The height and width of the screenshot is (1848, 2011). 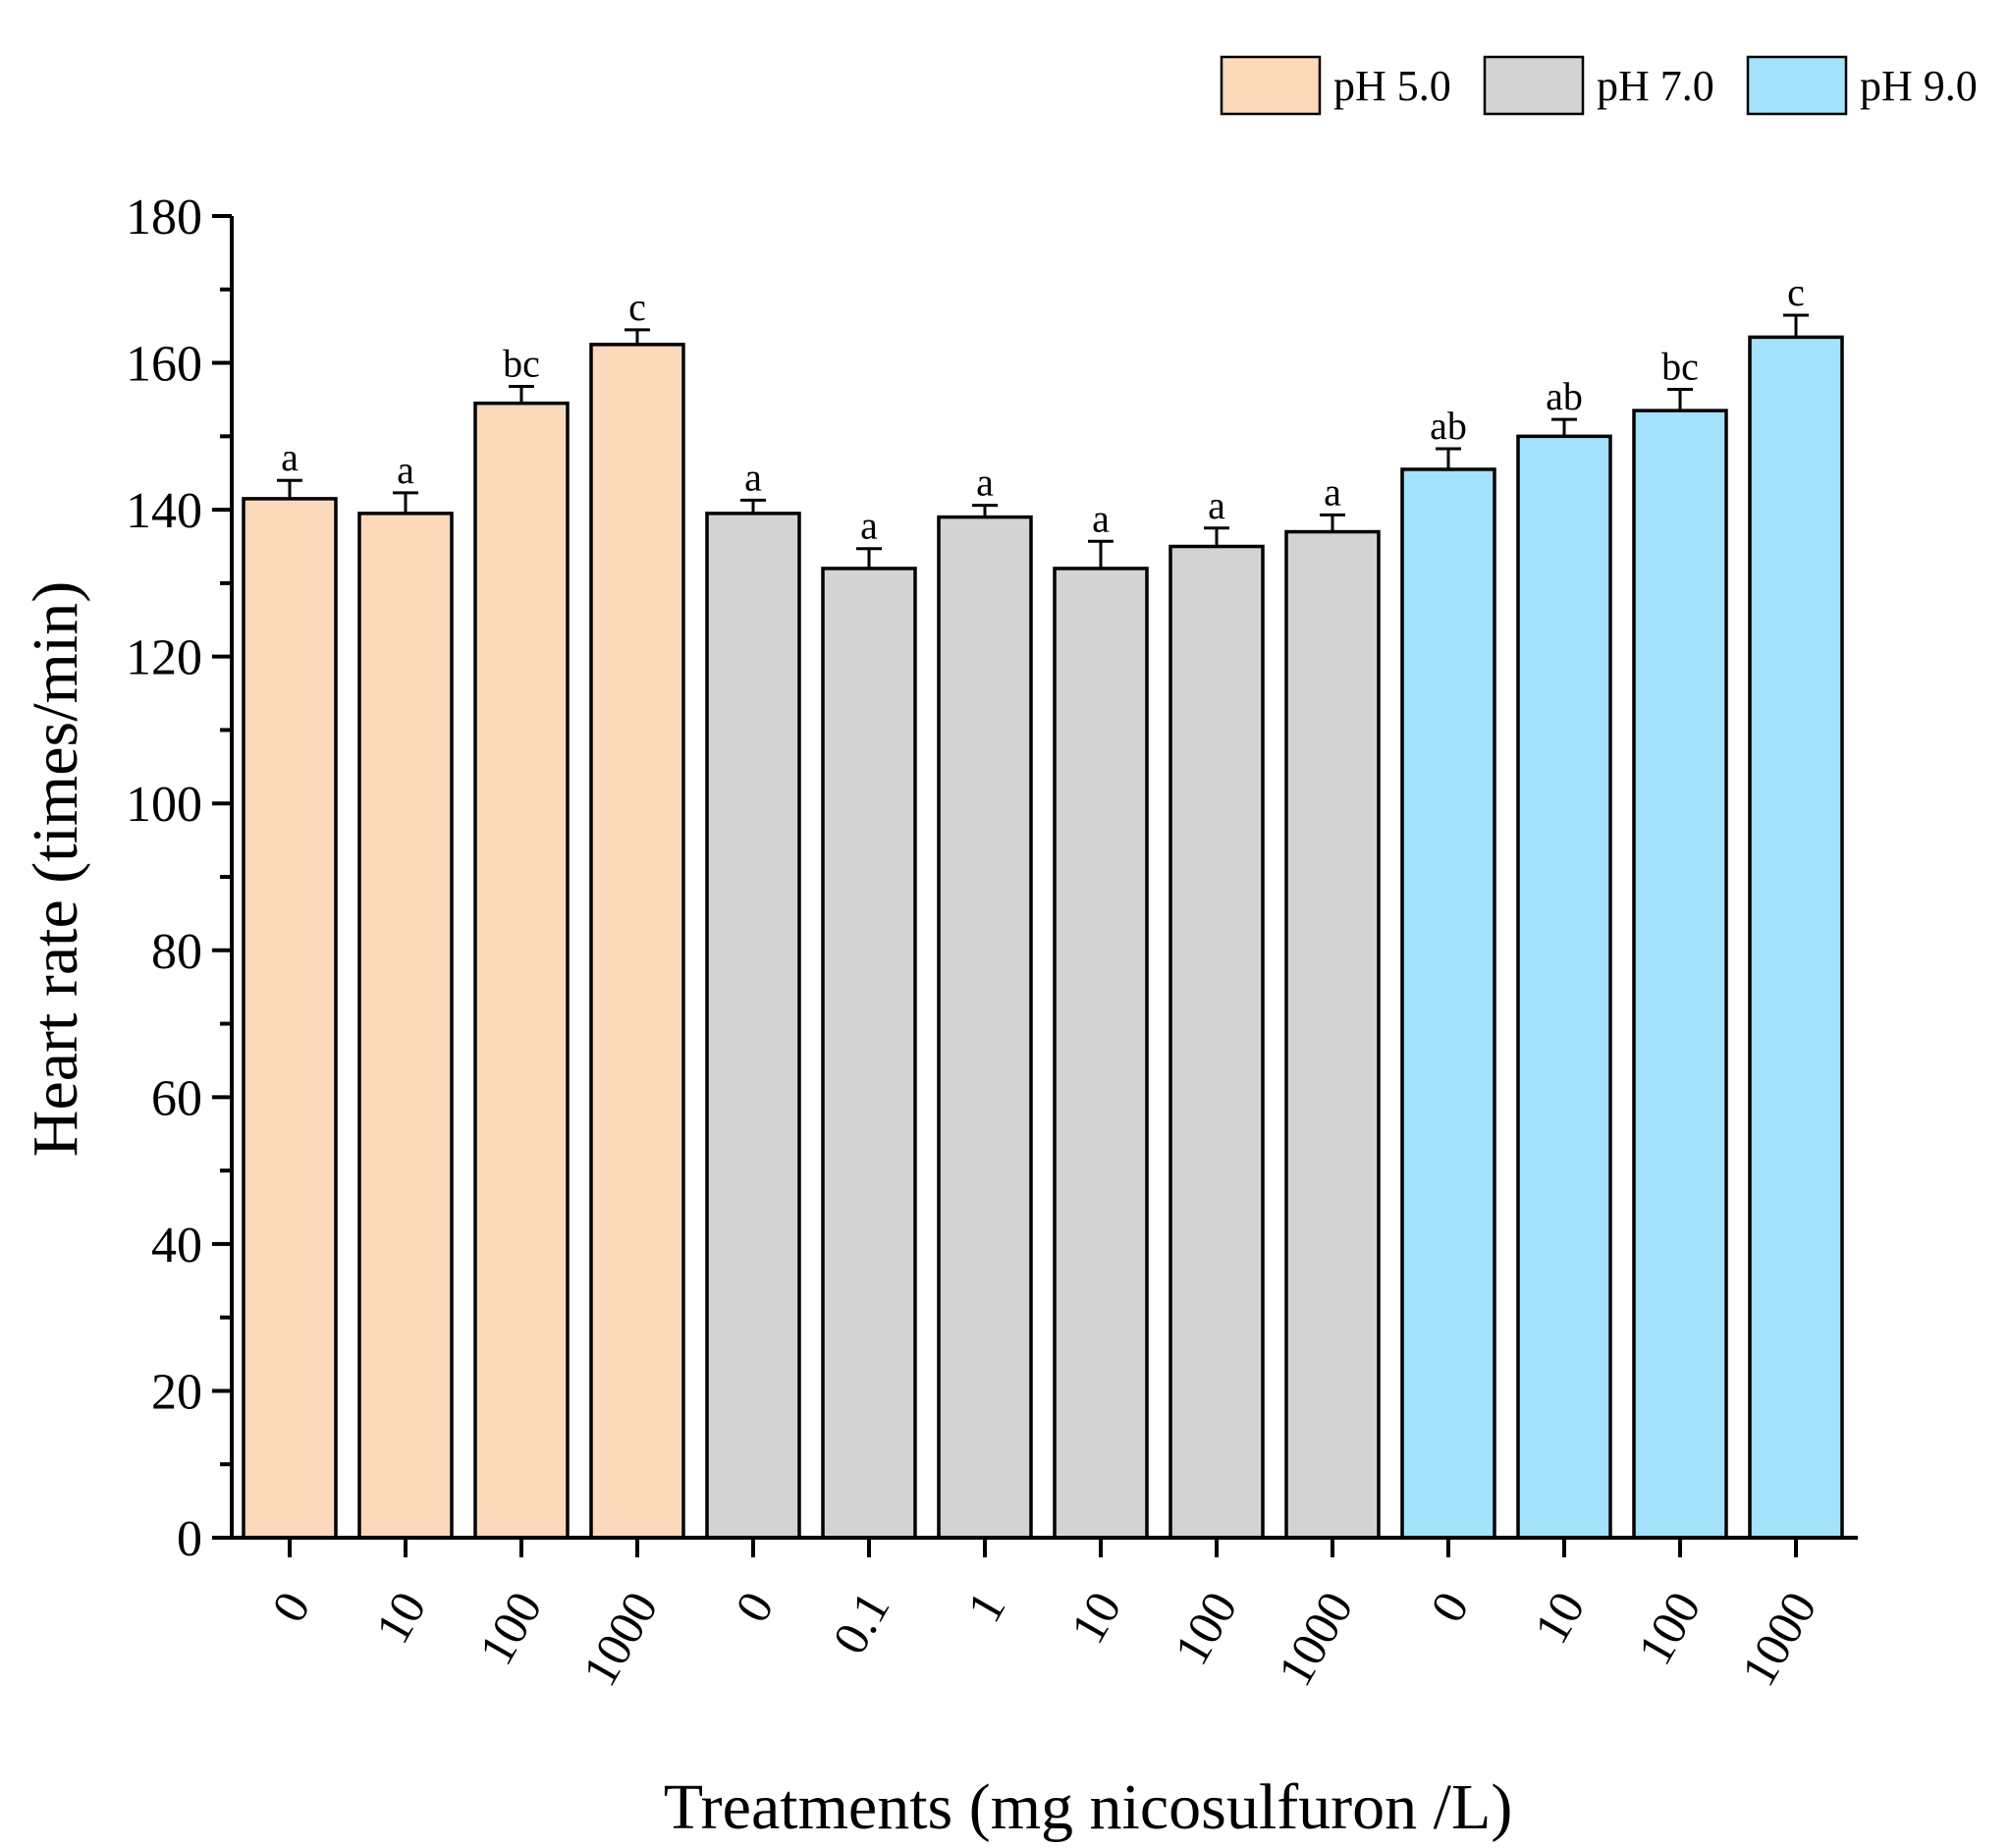 What do you see at coordinates (1043, 441) in the screenshot?
I see `error-bar-group` at bounding box center [1043, 441].